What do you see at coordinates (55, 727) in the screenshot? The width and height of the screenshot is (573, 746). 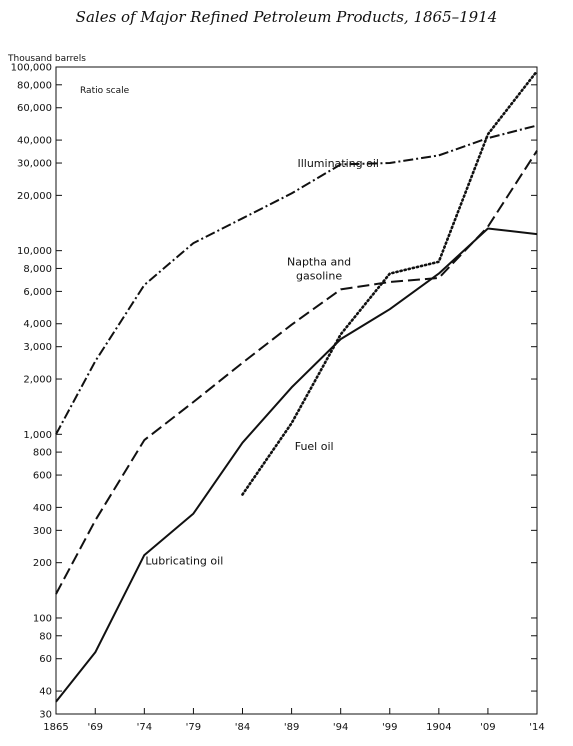 I see `x-tick-label: 1865` at bounding box center [55, 727].